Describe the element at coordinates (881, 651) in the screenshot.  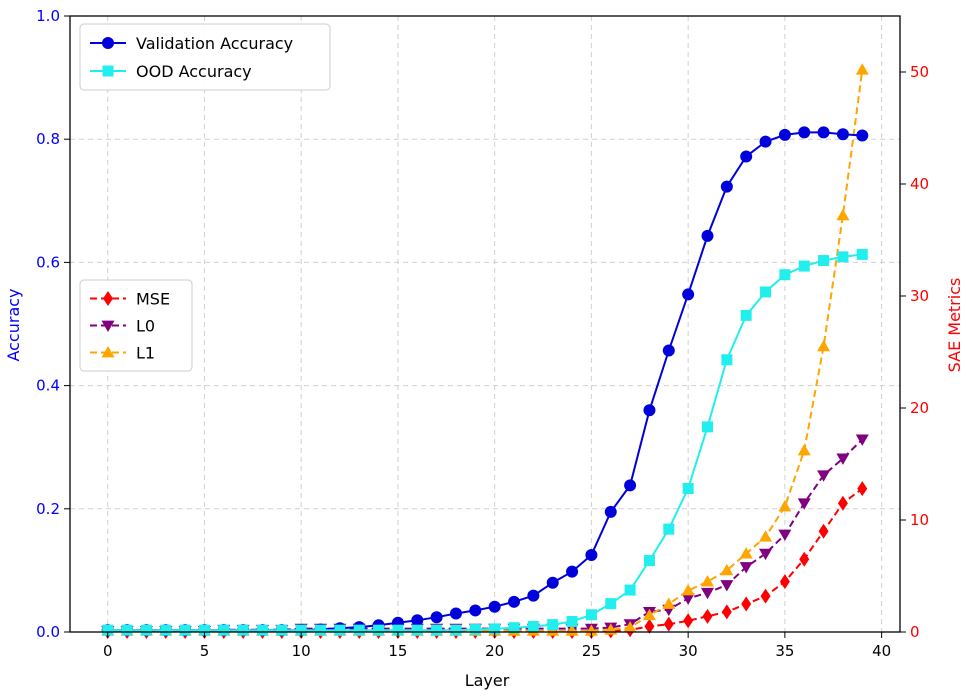
I see `x-tick-label: 40` at that location.